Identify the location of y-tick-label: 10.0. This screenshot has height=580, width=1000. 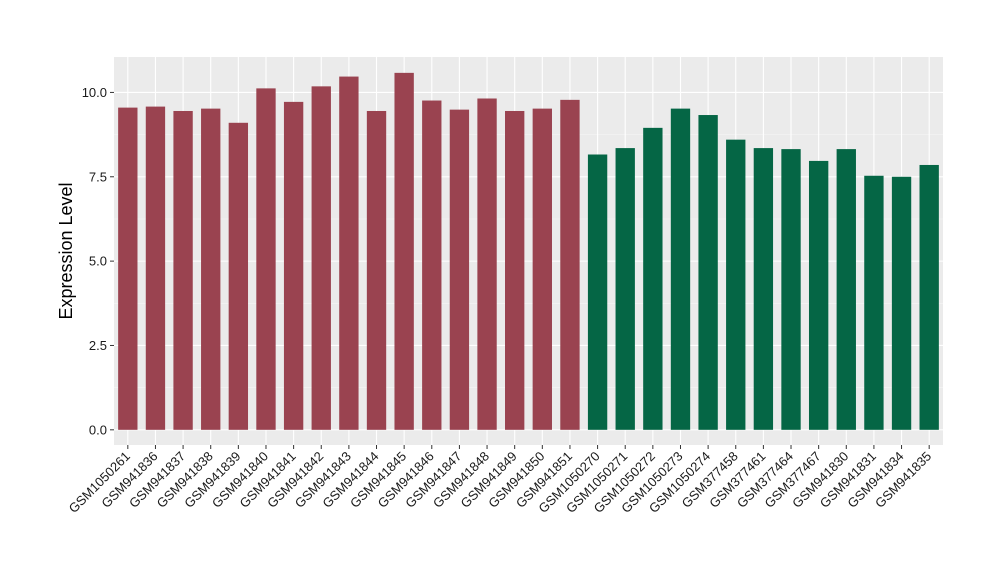
(94, 92).